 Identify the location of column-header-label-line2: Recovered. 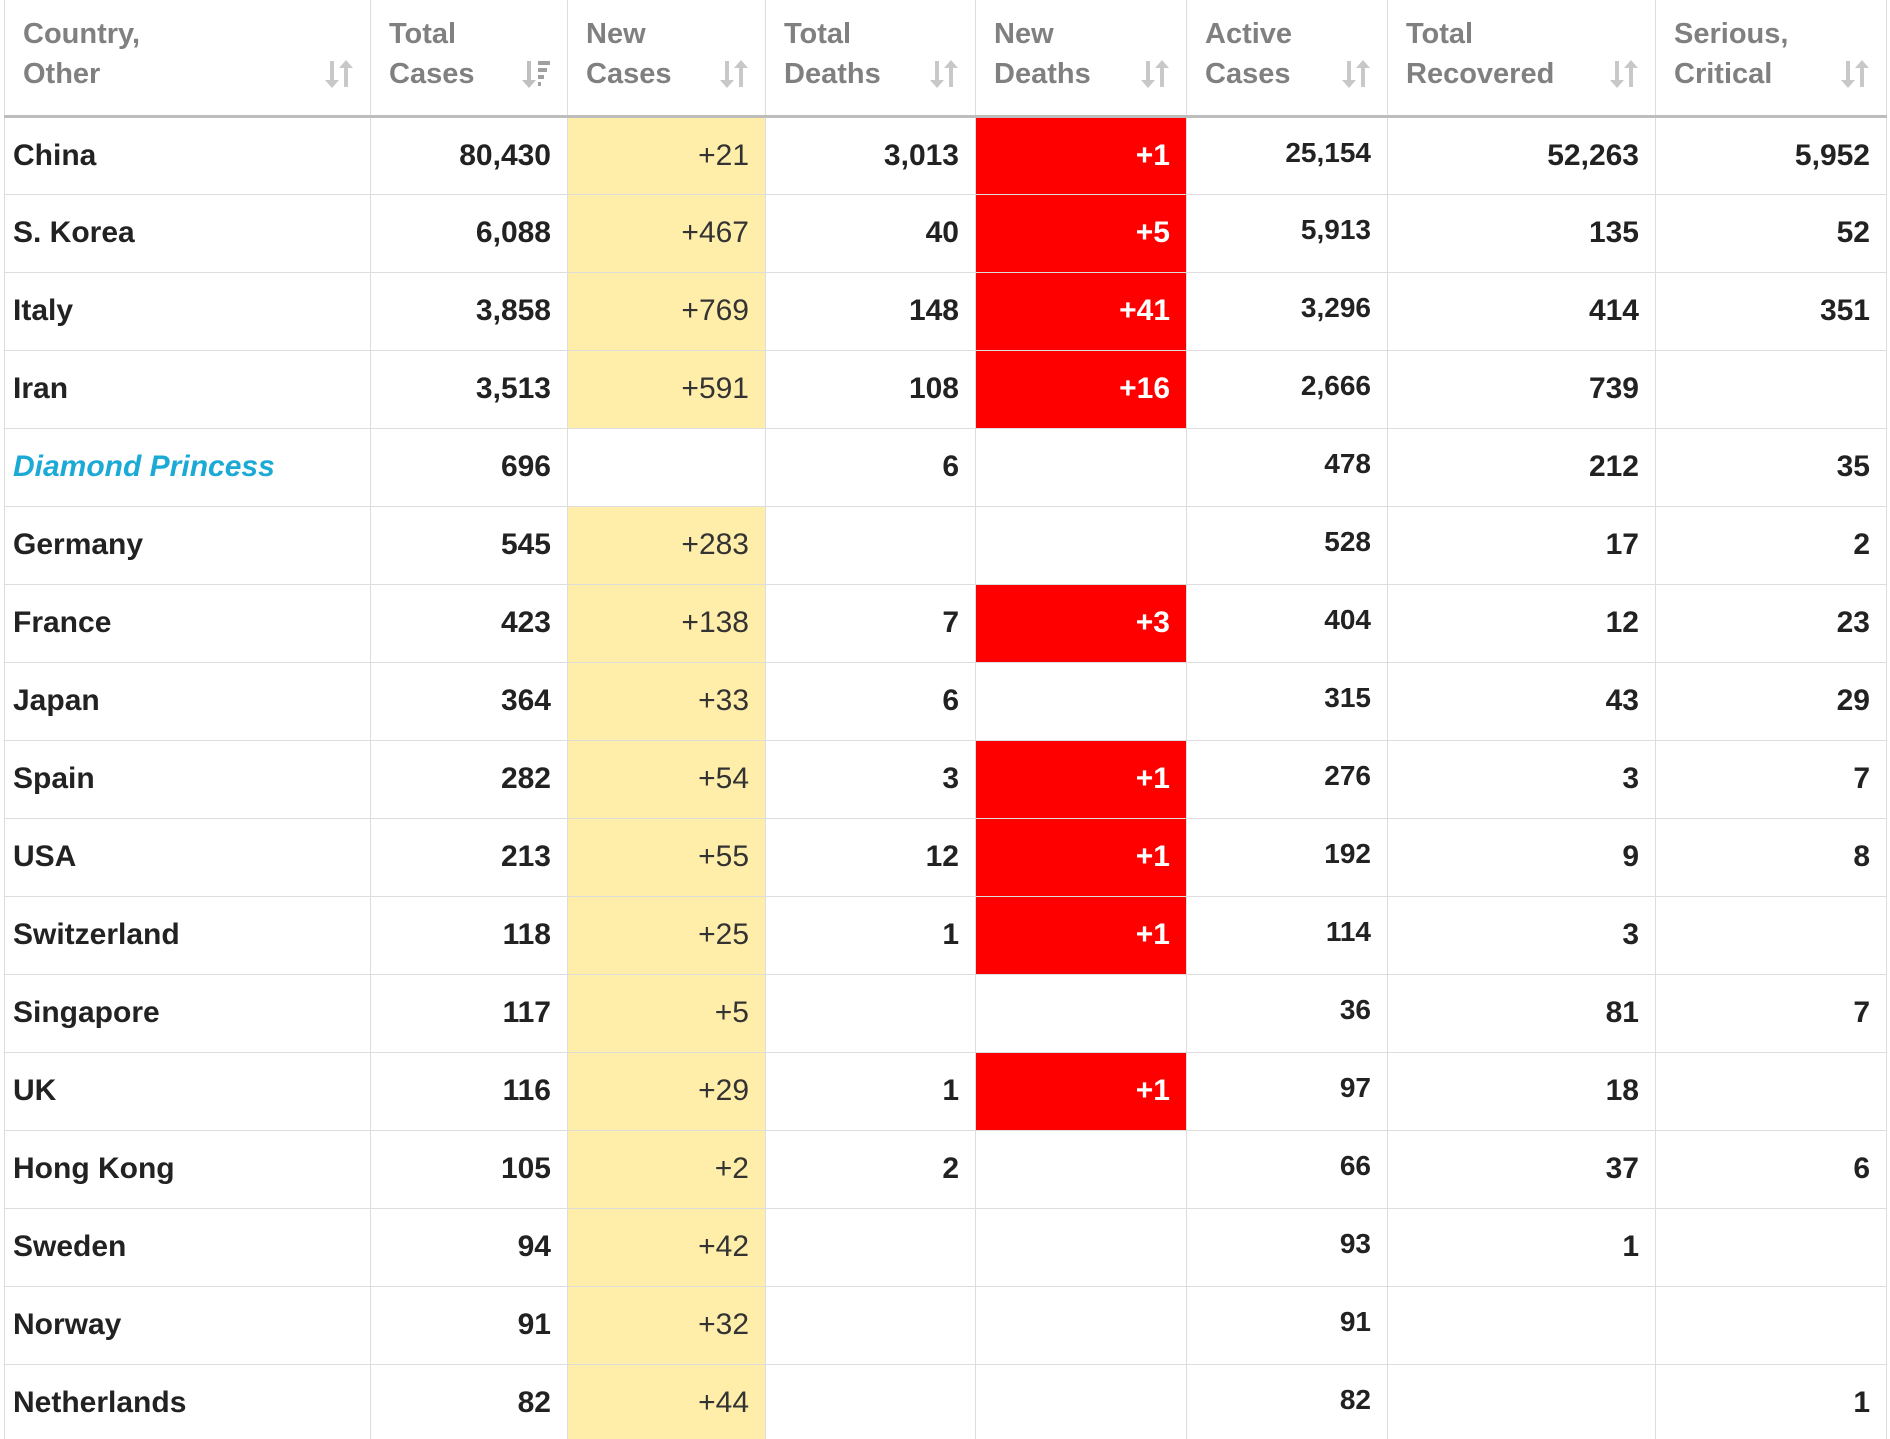
(1480, 74).